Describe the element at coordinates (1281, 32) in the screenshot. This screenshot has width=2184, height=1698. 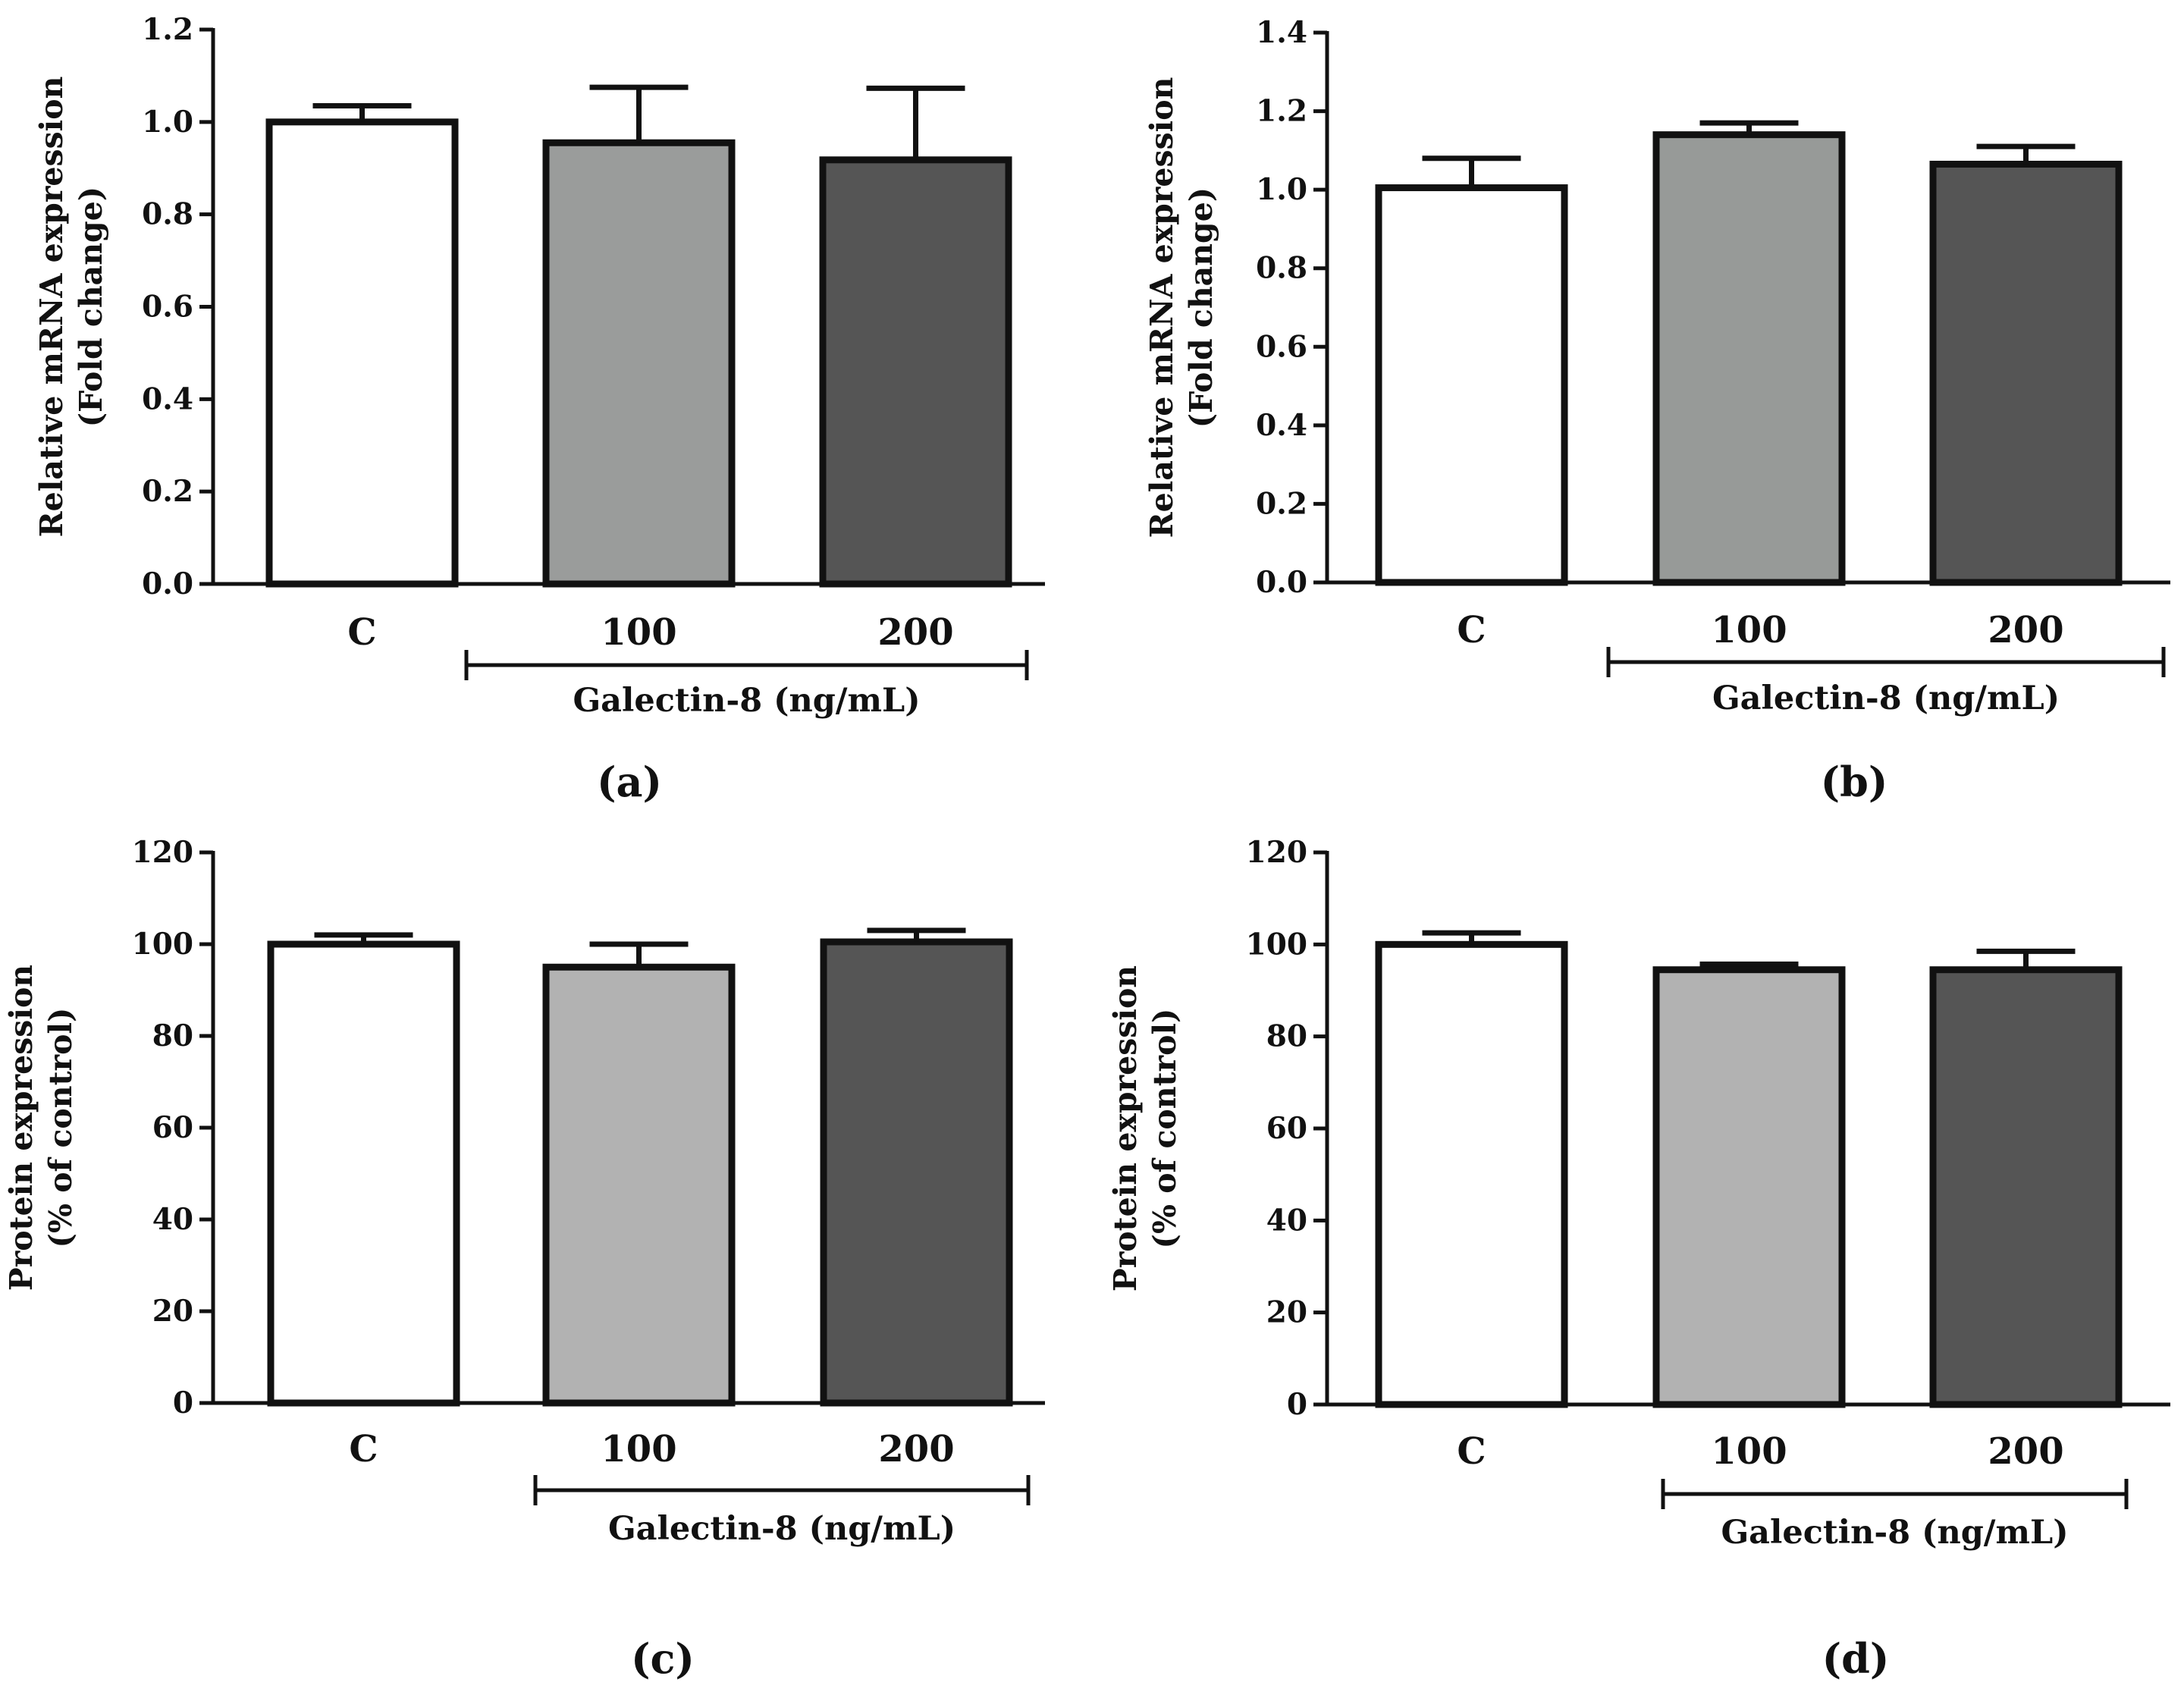
I see `y-tick-label: 1.4` at that location.